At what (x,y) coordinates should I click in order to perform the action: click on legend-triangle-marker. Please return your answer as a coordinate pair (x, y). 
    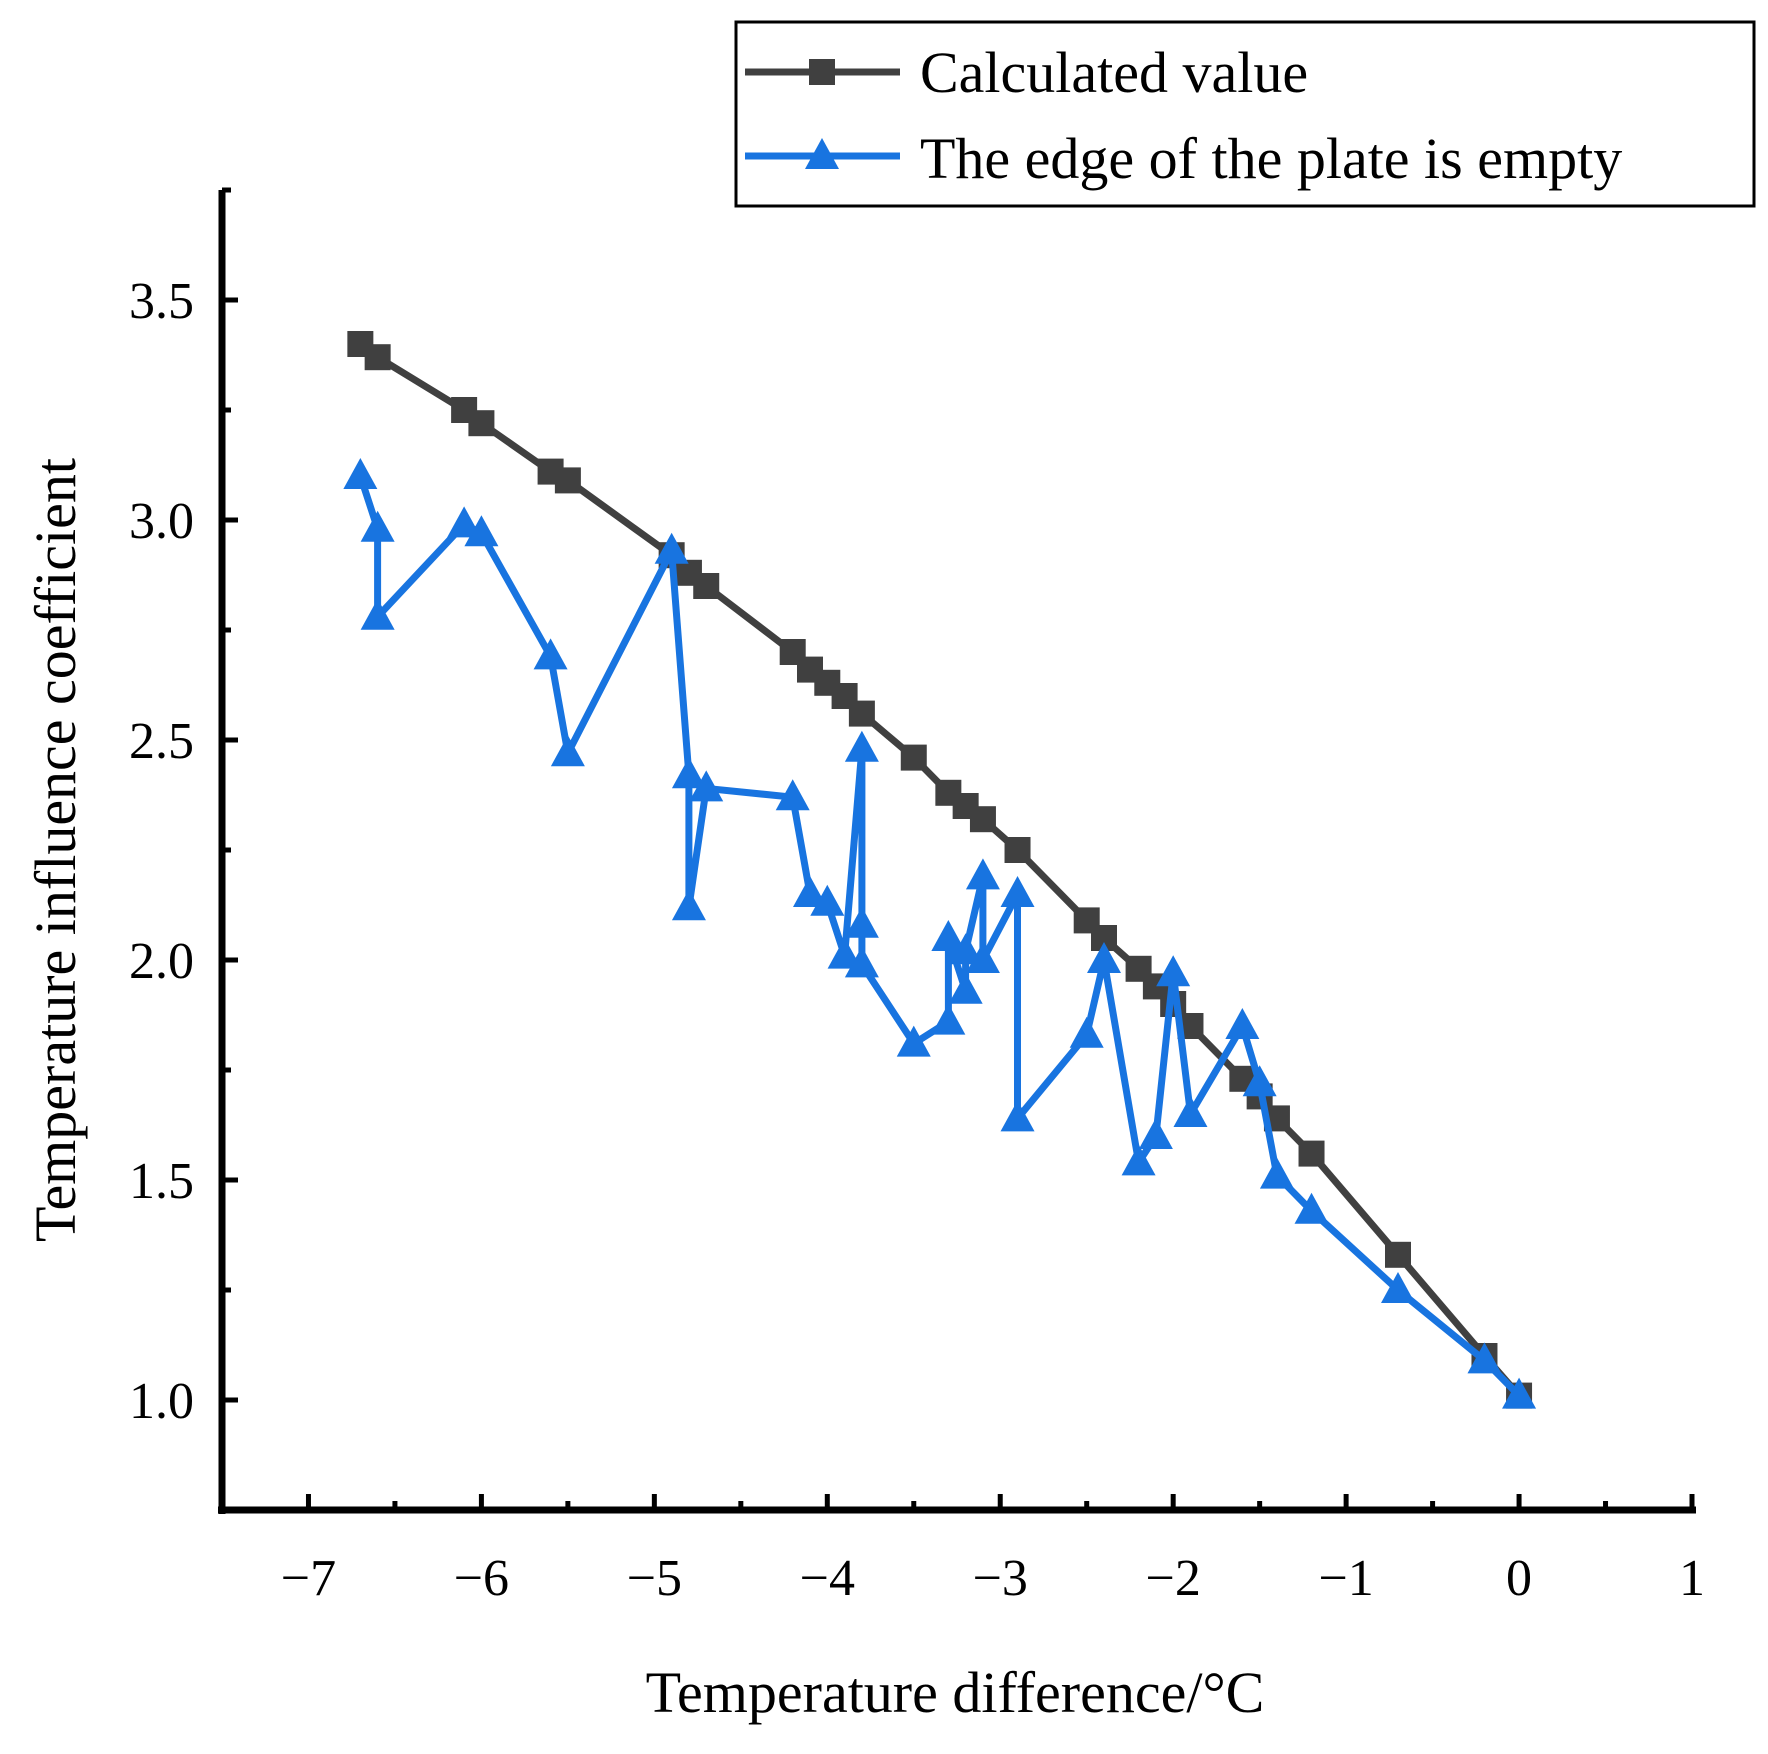
    Looking at the image, I should click on (822, 153).